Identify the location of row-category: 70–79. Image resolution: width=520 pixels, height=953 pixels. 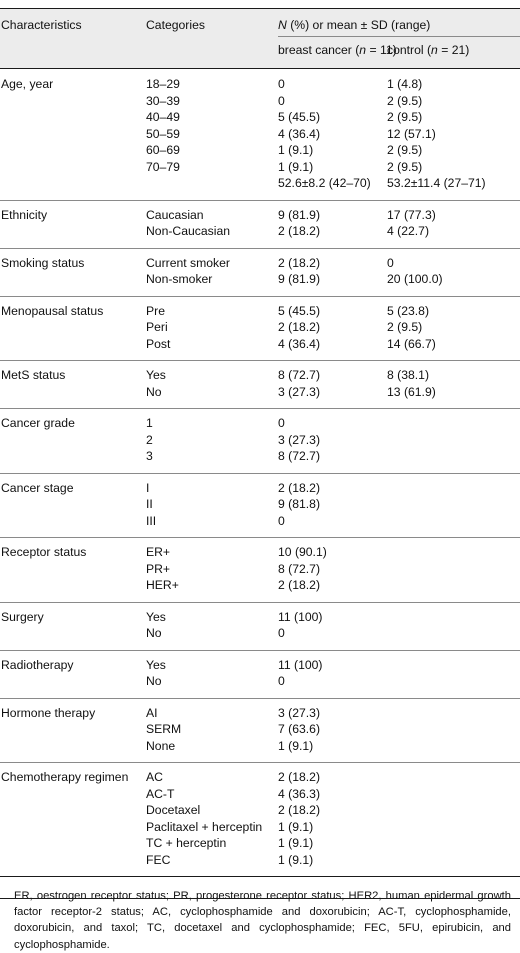
(163, 166).